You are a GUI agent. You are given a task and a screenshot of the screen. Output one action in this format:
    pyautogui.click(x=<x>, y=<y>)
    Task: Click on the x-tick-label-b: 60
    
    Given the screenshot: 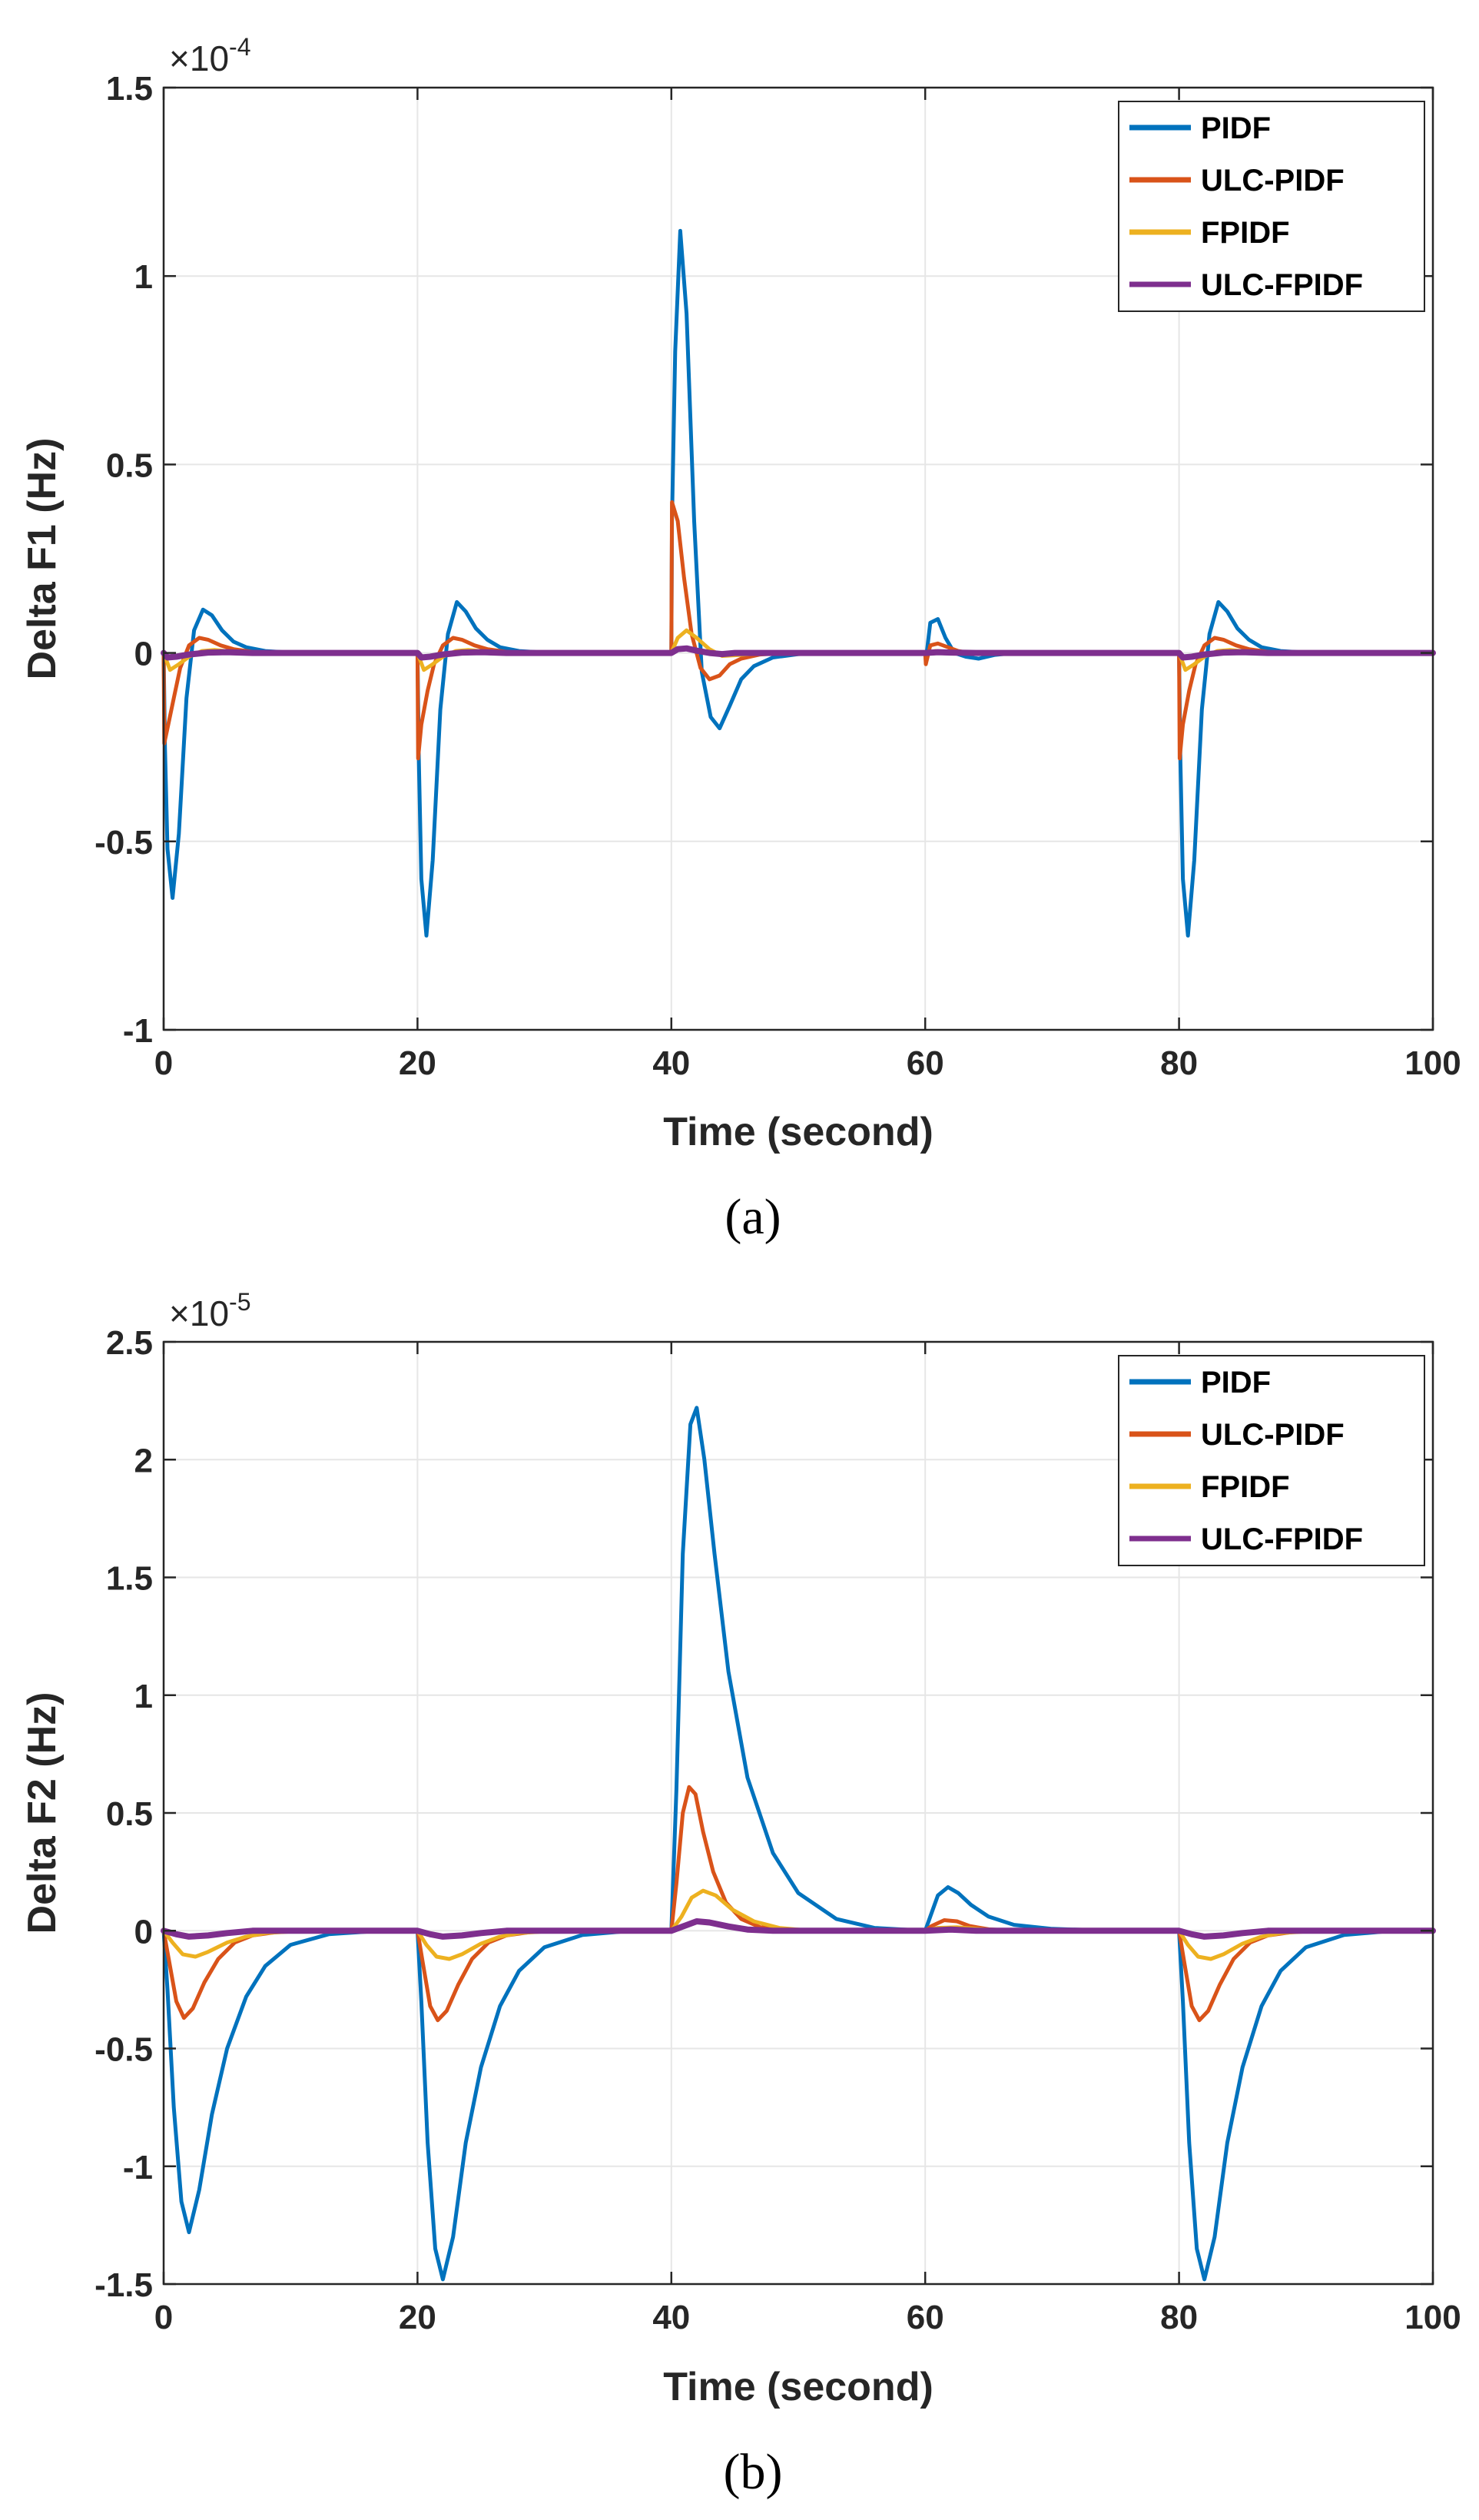 What is the action you would take?
    pyautogui.click(x=925, y=2317)
    